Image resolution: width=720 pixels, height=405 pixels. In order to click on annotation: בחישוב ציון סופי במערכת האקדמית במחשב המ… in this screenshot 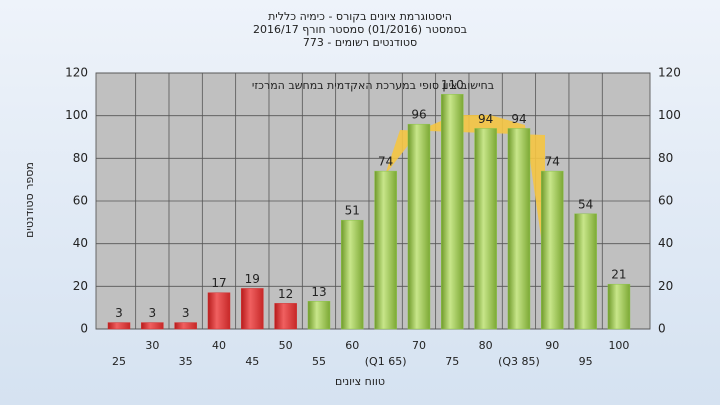, I will do `click(373, 85)`.